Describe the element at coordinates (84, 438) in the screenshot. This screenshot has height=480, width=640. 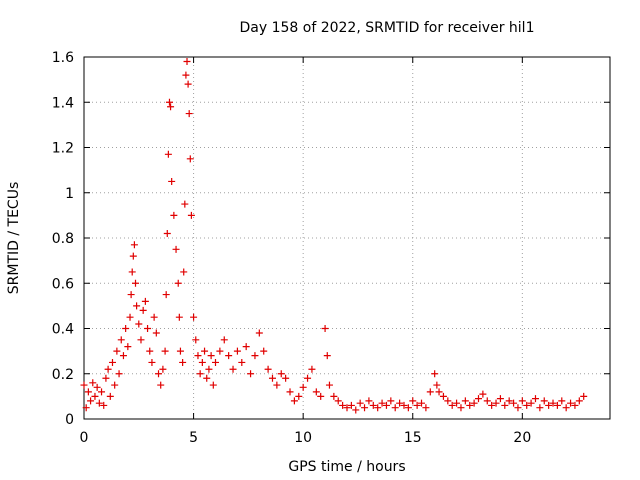
I see `x-tick-label: 0` at that location.